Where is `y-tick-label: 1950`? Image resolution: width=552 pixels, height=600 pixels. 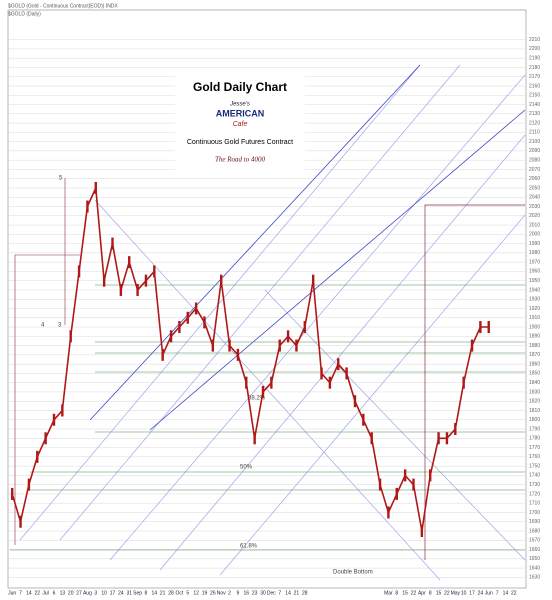 y-tick-label: 1950 is located at coordinates (534, 281).